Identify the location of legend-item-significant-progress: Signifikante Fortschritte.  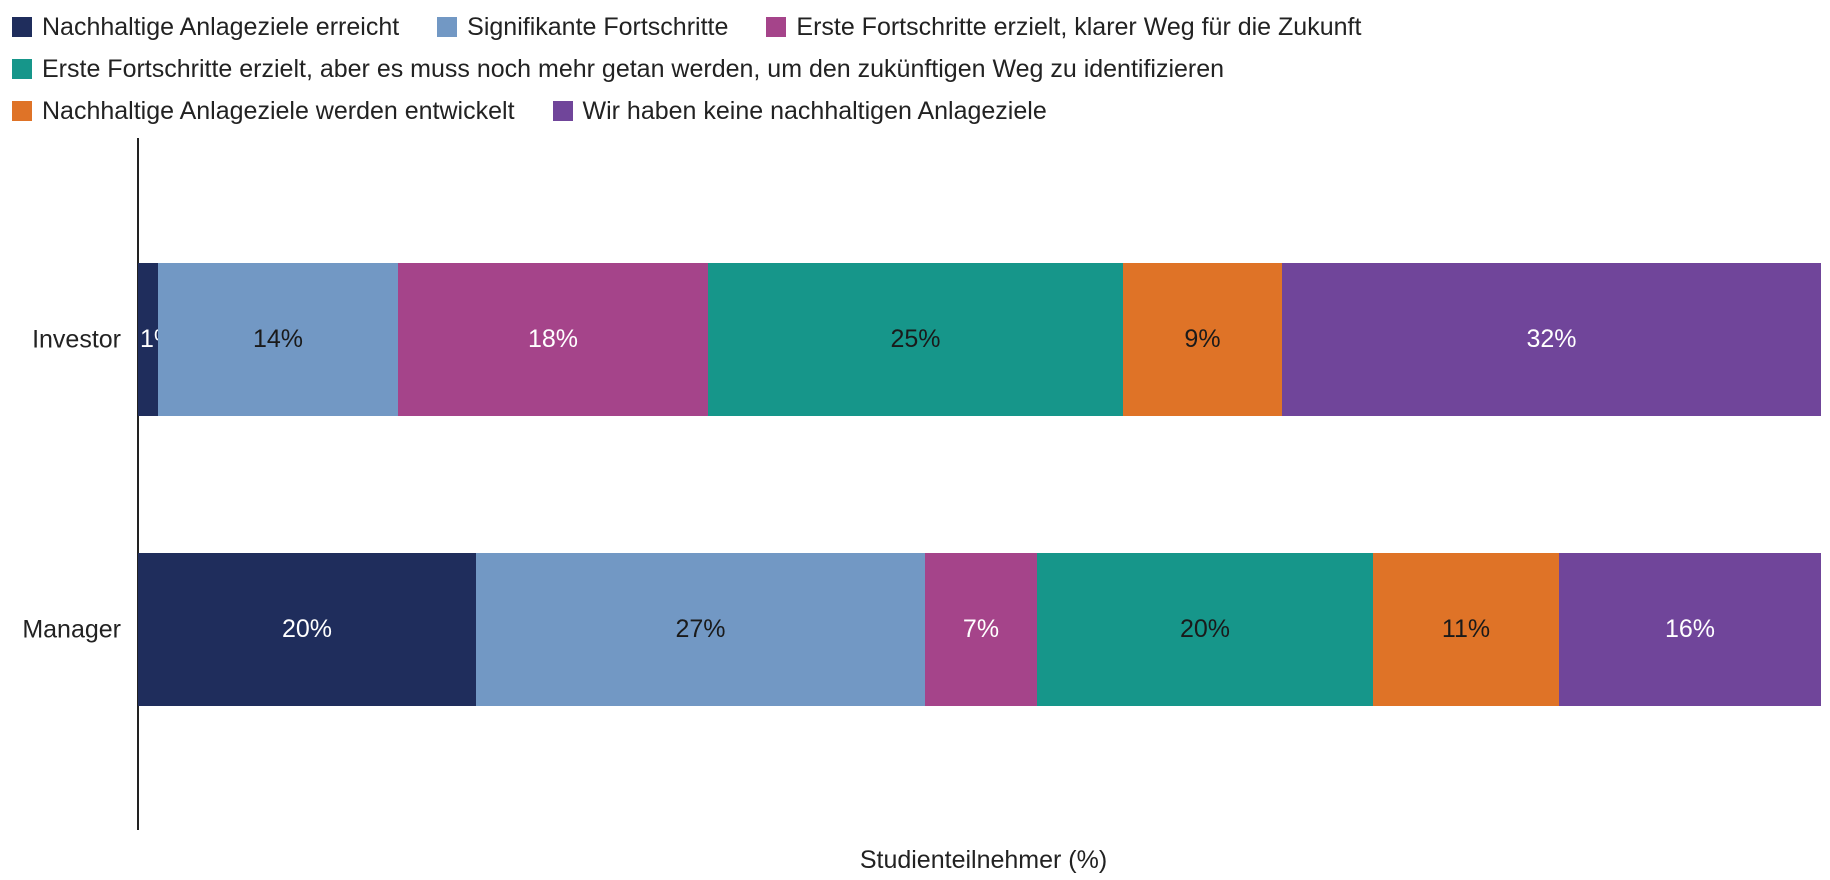
(582, 27).